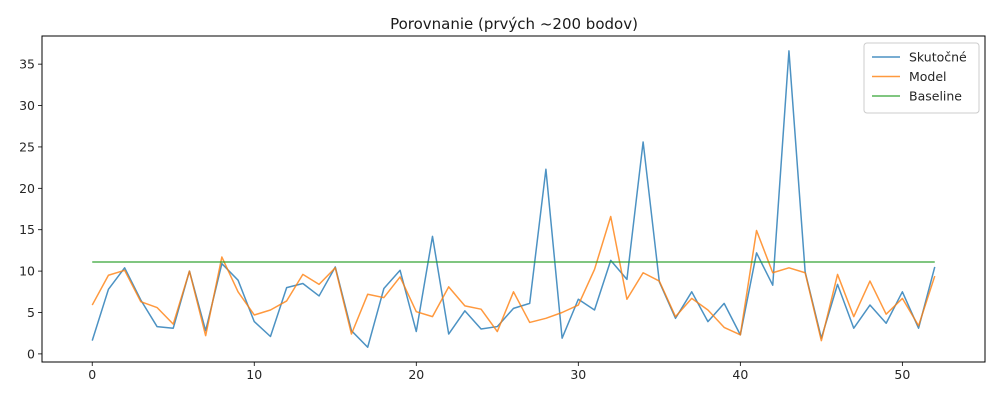  What do you see at coordinates (27, 271) in the screenshot?
I see `y-tick-label: 10` at bounding box center [27, 271].